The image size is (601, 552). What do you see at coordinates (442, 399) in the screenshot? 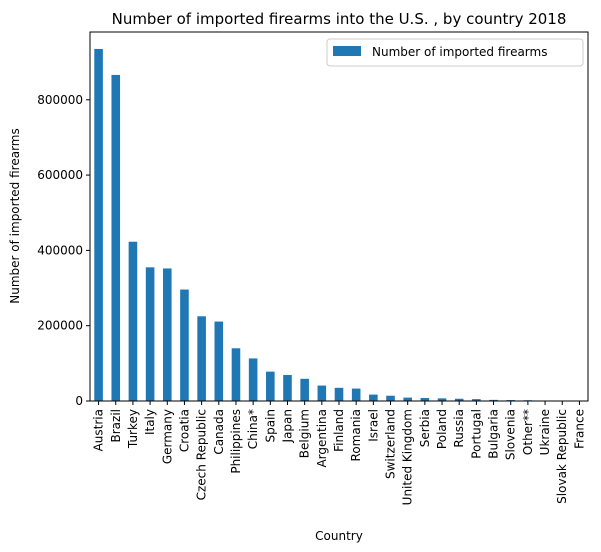
I see `bar-poland` at bounding box center [442, 399].